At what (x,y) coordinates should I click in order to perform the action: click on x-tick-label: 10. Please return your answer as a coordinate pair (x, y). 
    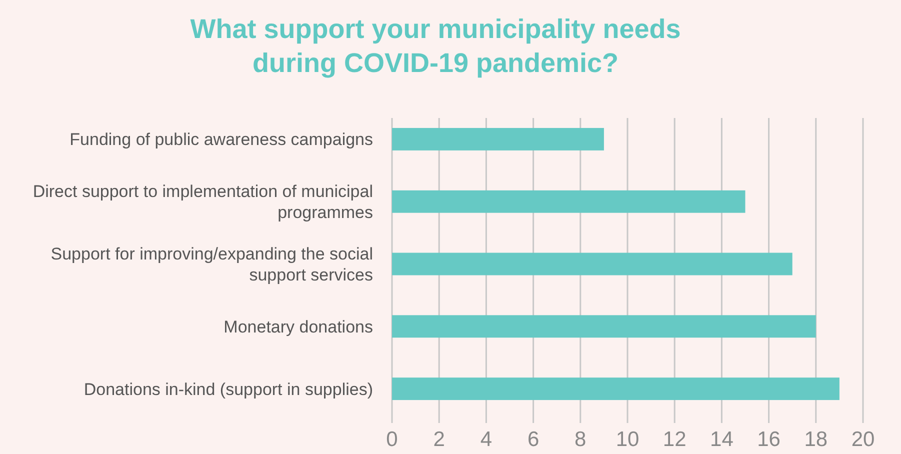
    Looking at the image, I should click on (628, 439).